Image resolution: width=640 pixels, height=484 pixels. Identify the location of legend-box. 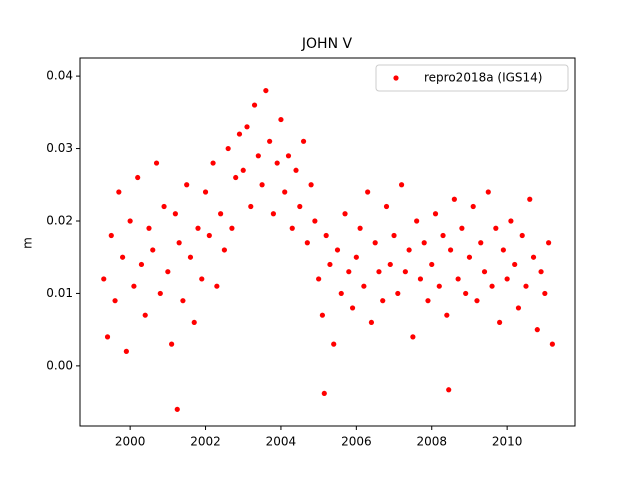
(472, 78).